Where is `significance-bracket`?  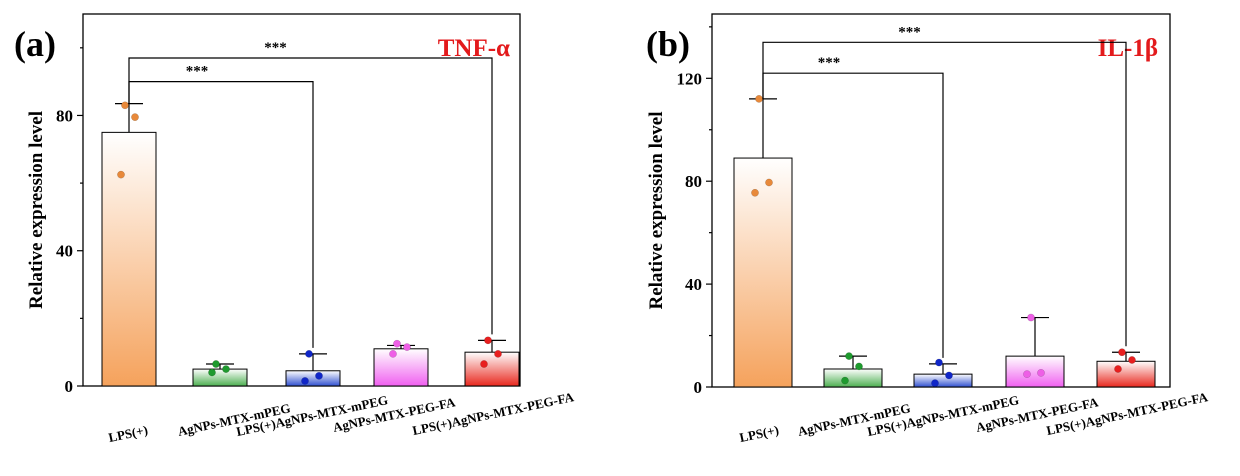
significance-bracket is located at coordinates (221, 214).